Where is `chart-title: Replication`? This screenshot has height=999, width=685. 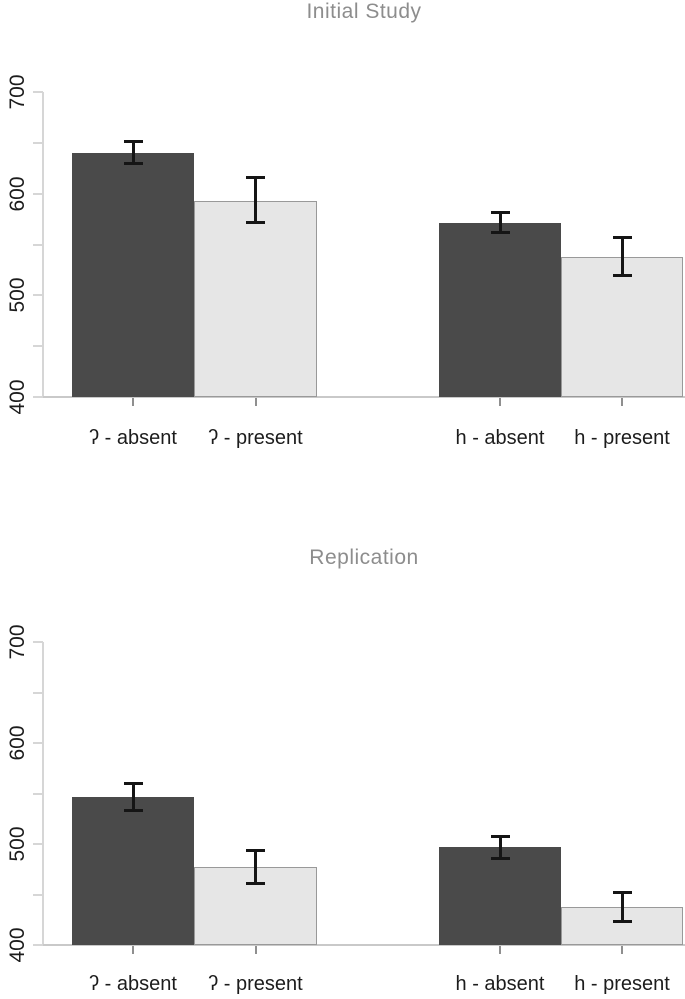
chart-title: Replication is located at coordinates (364, 557).